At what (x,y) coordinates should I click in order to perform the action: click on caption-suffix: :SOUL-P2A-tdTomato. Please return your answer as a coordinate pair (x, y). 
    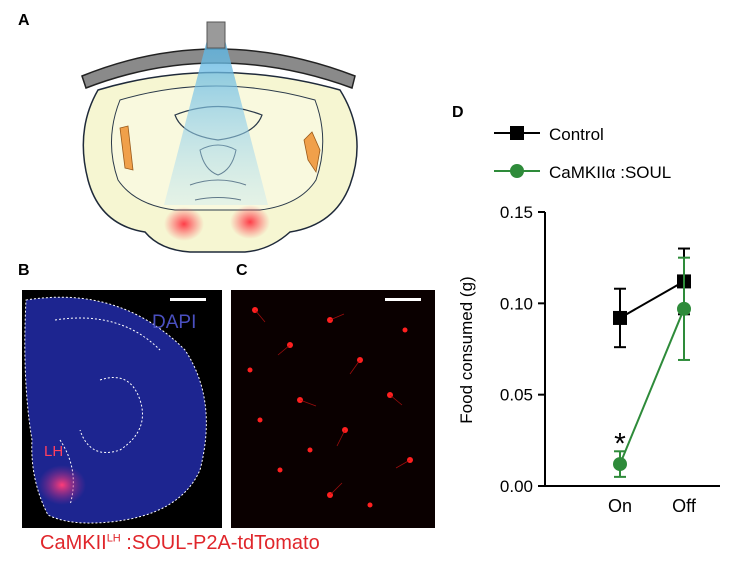
    Looking at the image, I should click on (220, 543).